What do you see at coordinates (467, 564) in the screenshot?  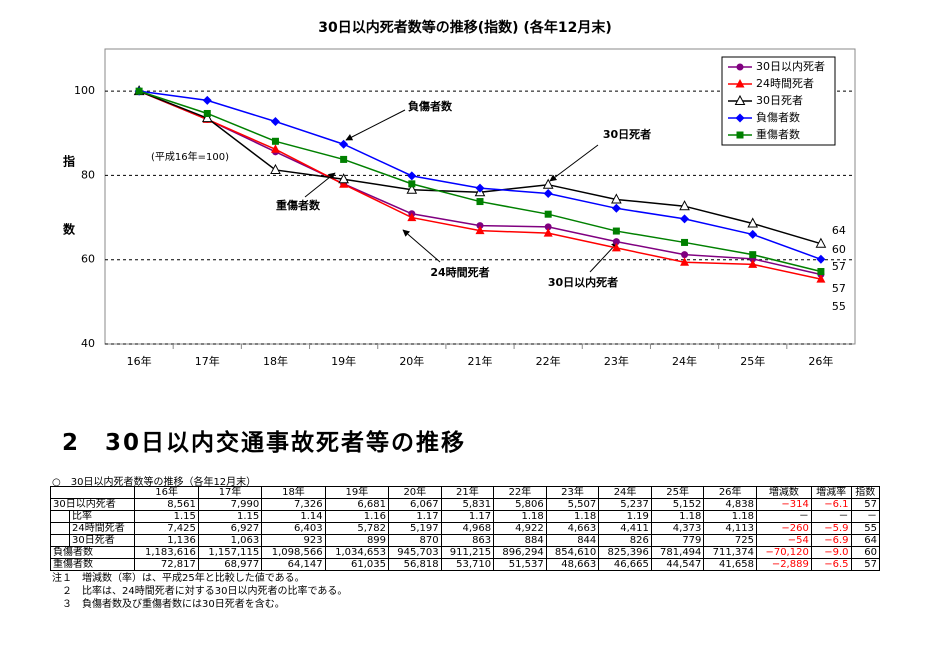 I see `table-cell: 53,710` at bounding box center [467, 564].